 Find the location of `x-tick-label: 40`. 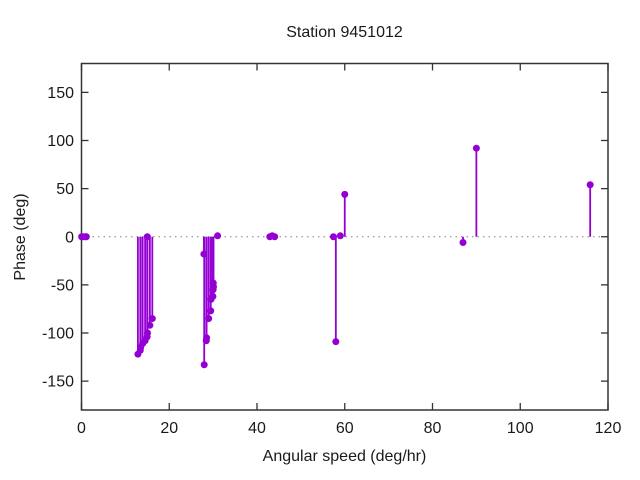

x-tick-label: 40 is located at coordinates (257, 428).